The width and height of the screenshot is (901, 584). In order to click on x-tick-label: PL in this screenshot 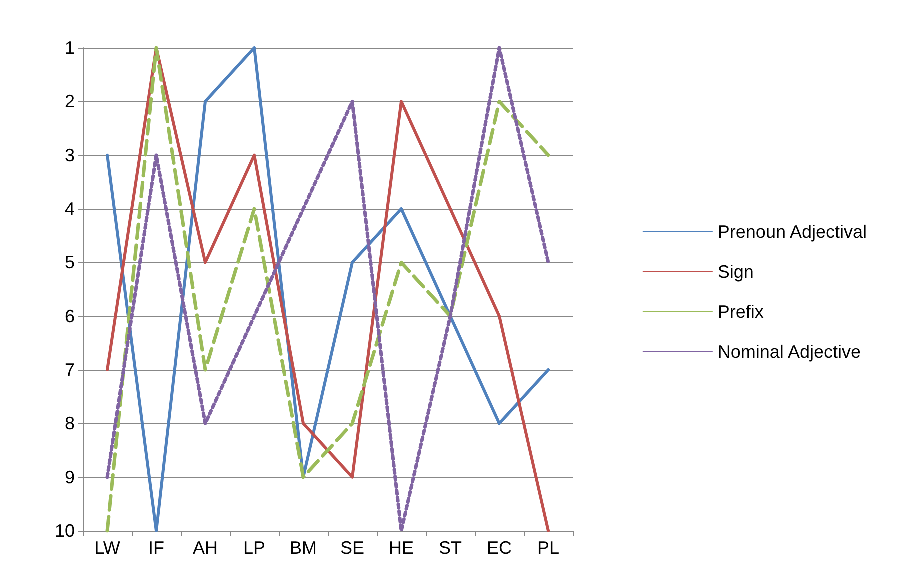, I will do `click(548, 548)`.